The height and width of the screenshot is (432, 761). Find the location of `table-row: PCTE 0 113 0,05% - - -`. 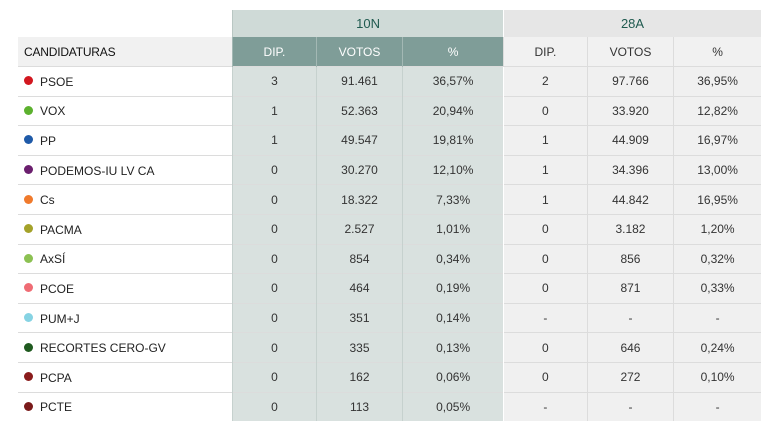

table-row: PCTE 0 113 0,05% - - - is located at coordinates (389, 406).